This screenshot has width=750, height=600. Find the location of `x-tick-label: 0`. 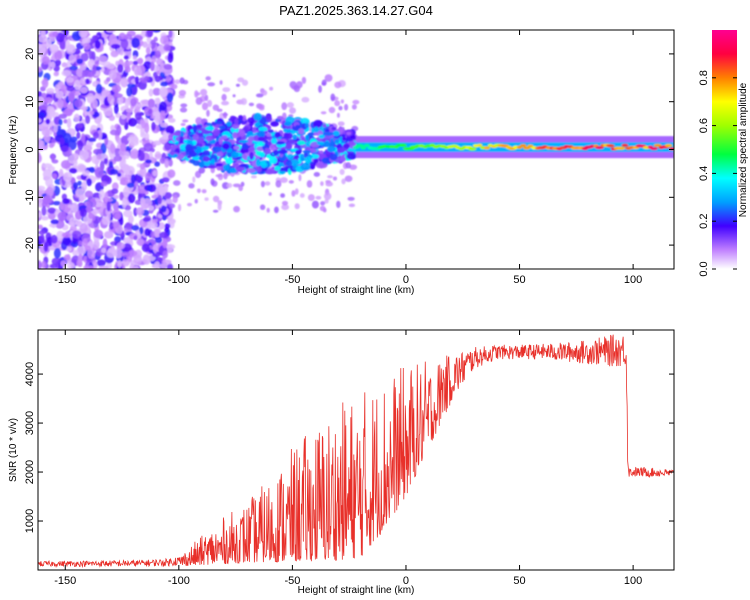

x-tick-label: 0 is located at coordinates (406, 581).